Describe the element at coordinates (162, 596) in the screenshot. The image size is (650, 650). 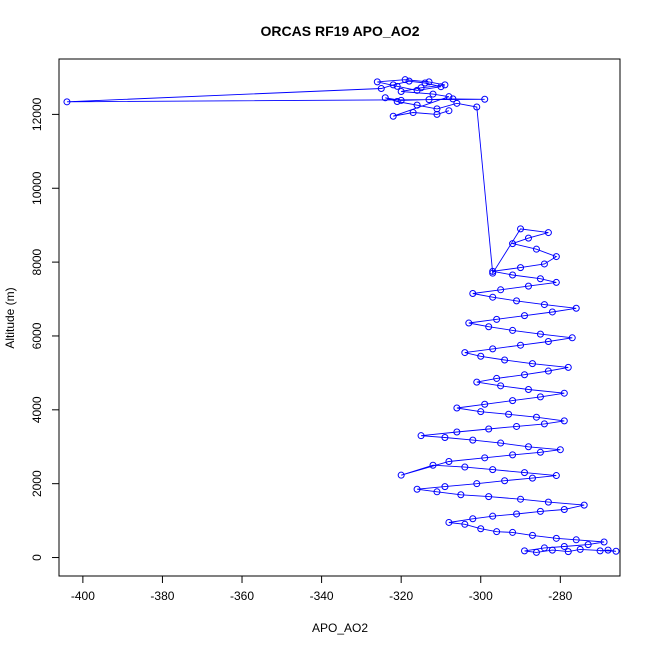
I see `x-tick-label: -380` at that location.